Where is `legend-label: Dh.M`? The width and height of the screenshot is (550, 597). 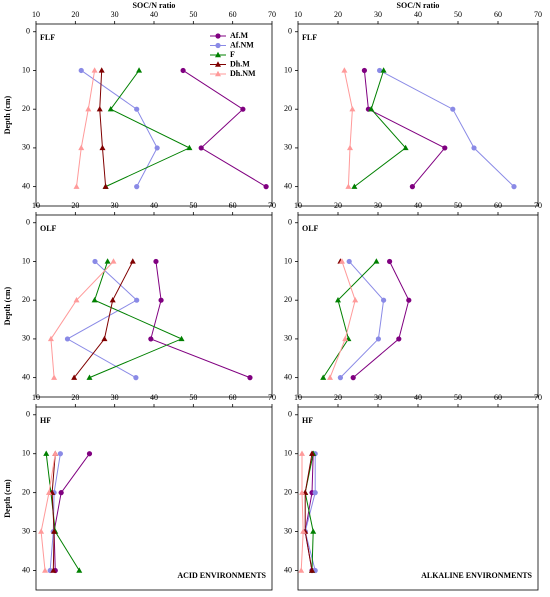
legend-label: Dh.M is located at coordinates (240, 63).